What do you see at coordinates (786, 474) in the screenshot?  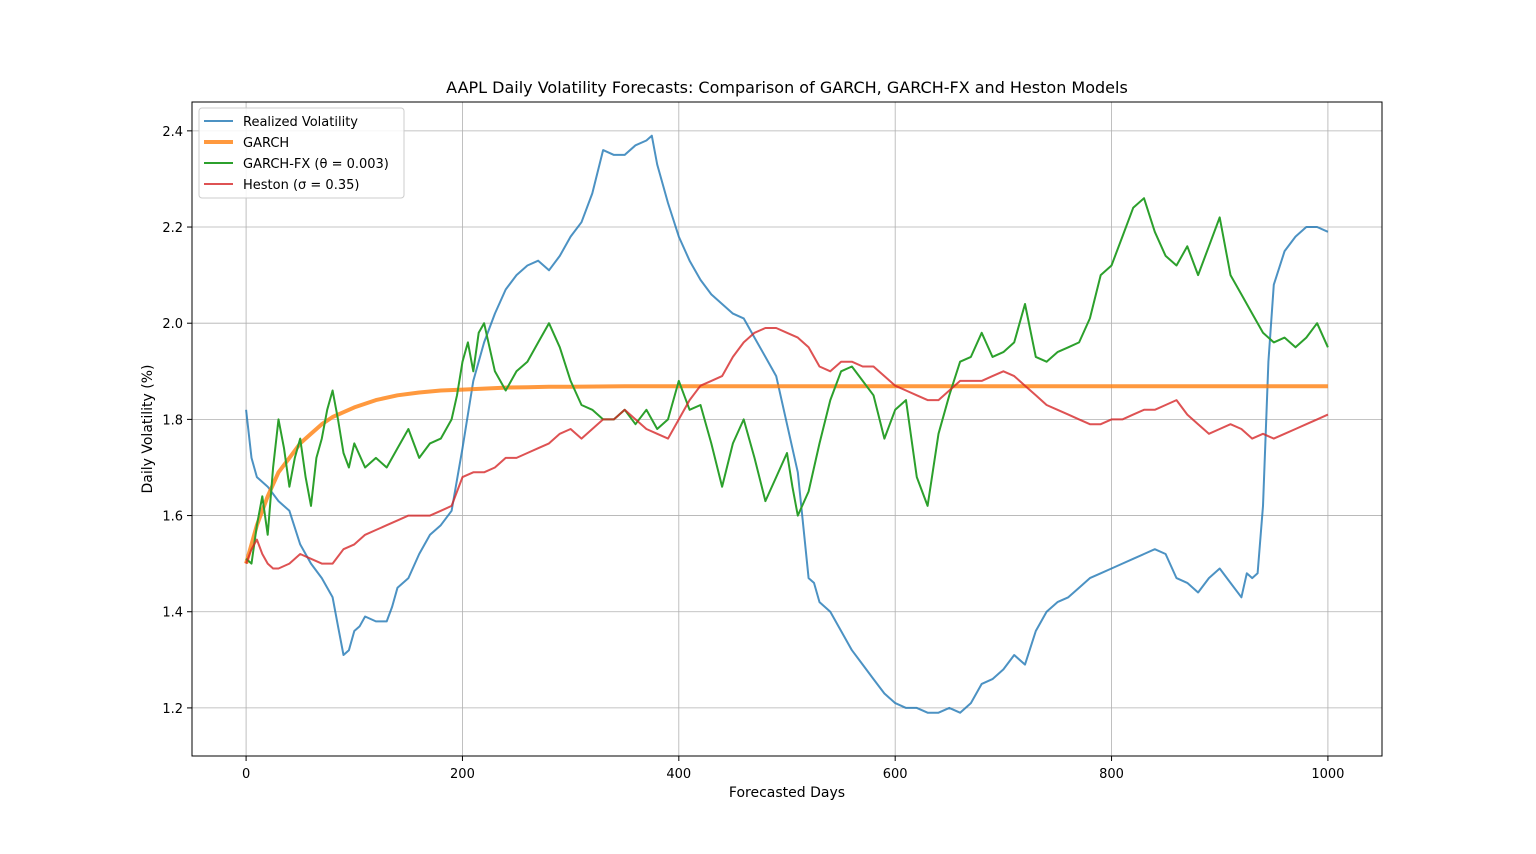 I see `series-line-garch` at bounding box center [786, 474].